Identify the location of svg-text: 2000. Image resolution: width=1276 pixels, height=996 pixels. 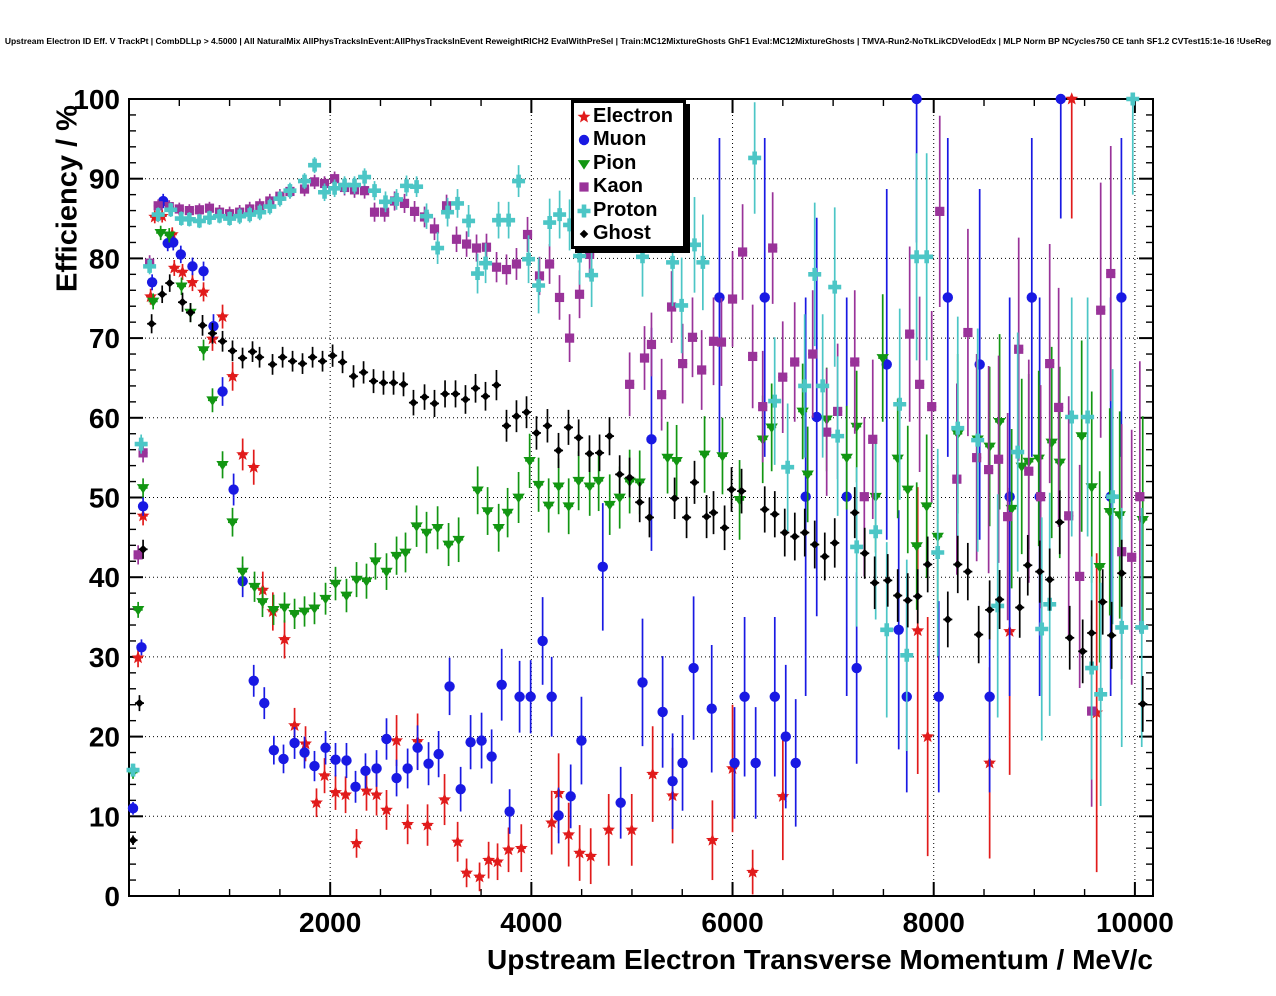
(330, 922).